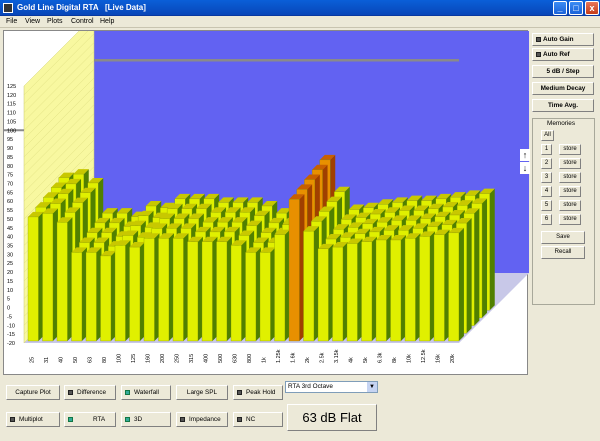  Describe the element at coordinates (570, 177) in the screenshot. I see `memory-3-store-button: store` at that location.